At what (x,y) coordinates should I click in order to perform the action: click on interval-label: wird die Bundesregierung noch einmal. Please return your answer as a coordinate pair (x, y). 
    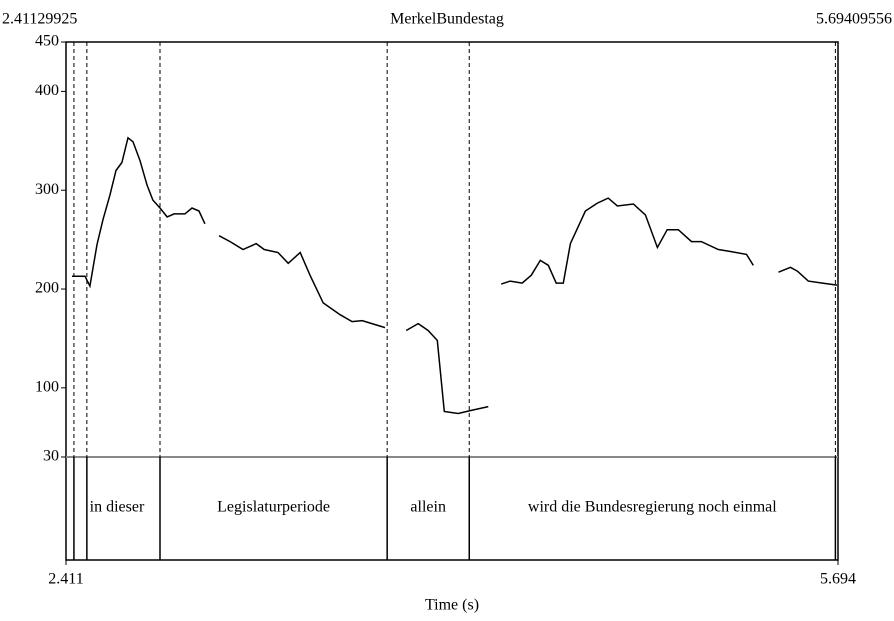
    Looking at the image, I should click on (652, 507).